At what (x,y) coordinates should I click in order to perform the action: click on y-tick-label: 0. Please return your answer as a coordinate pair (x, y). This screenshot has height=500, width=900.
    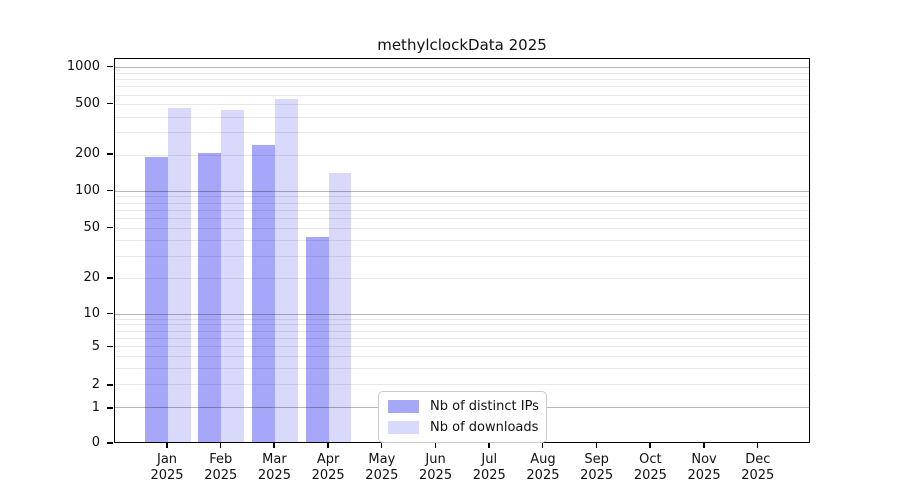
    Looking at the image, I should click on (95, 442).